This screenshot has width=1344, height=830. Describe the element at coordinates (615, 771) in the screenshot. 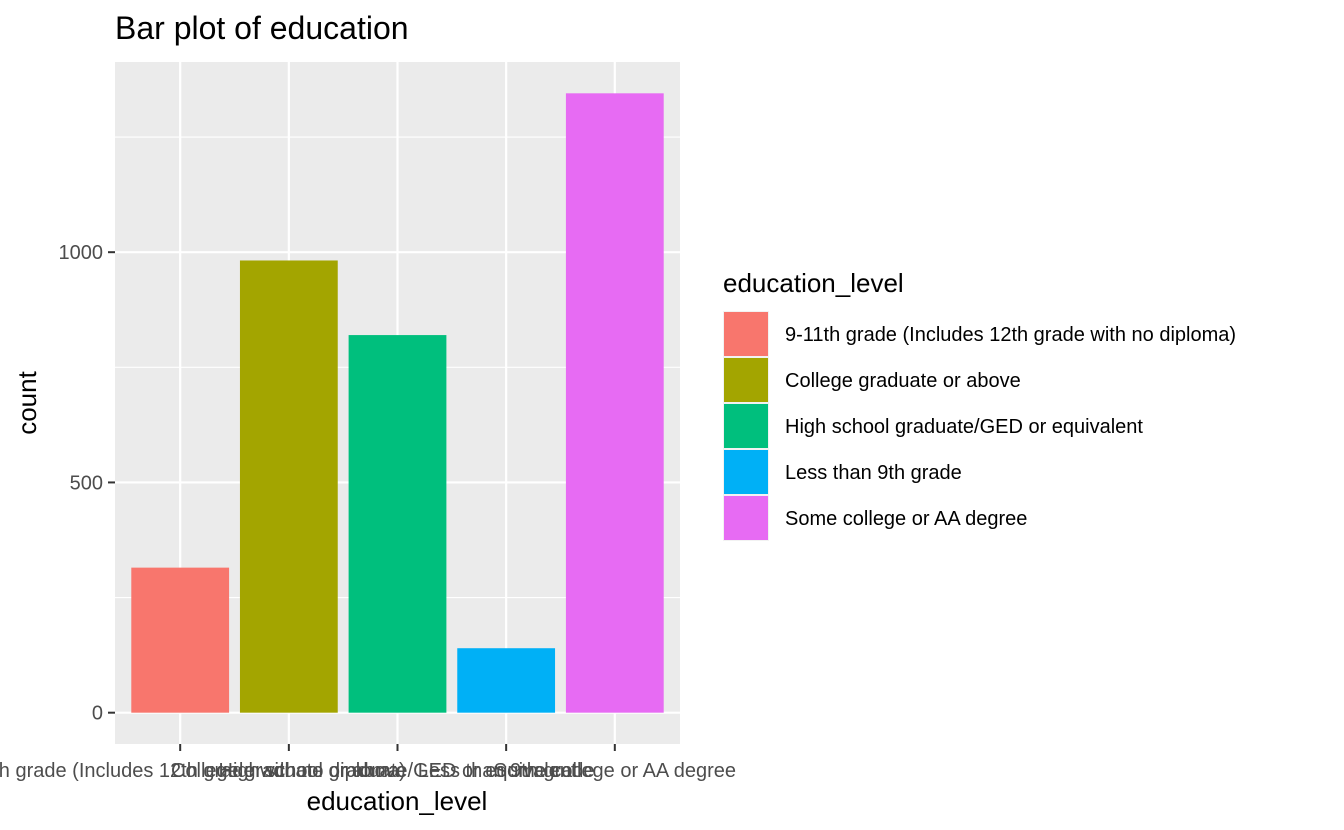

I see `x-tick-label: Some college or AA degree` at that location.